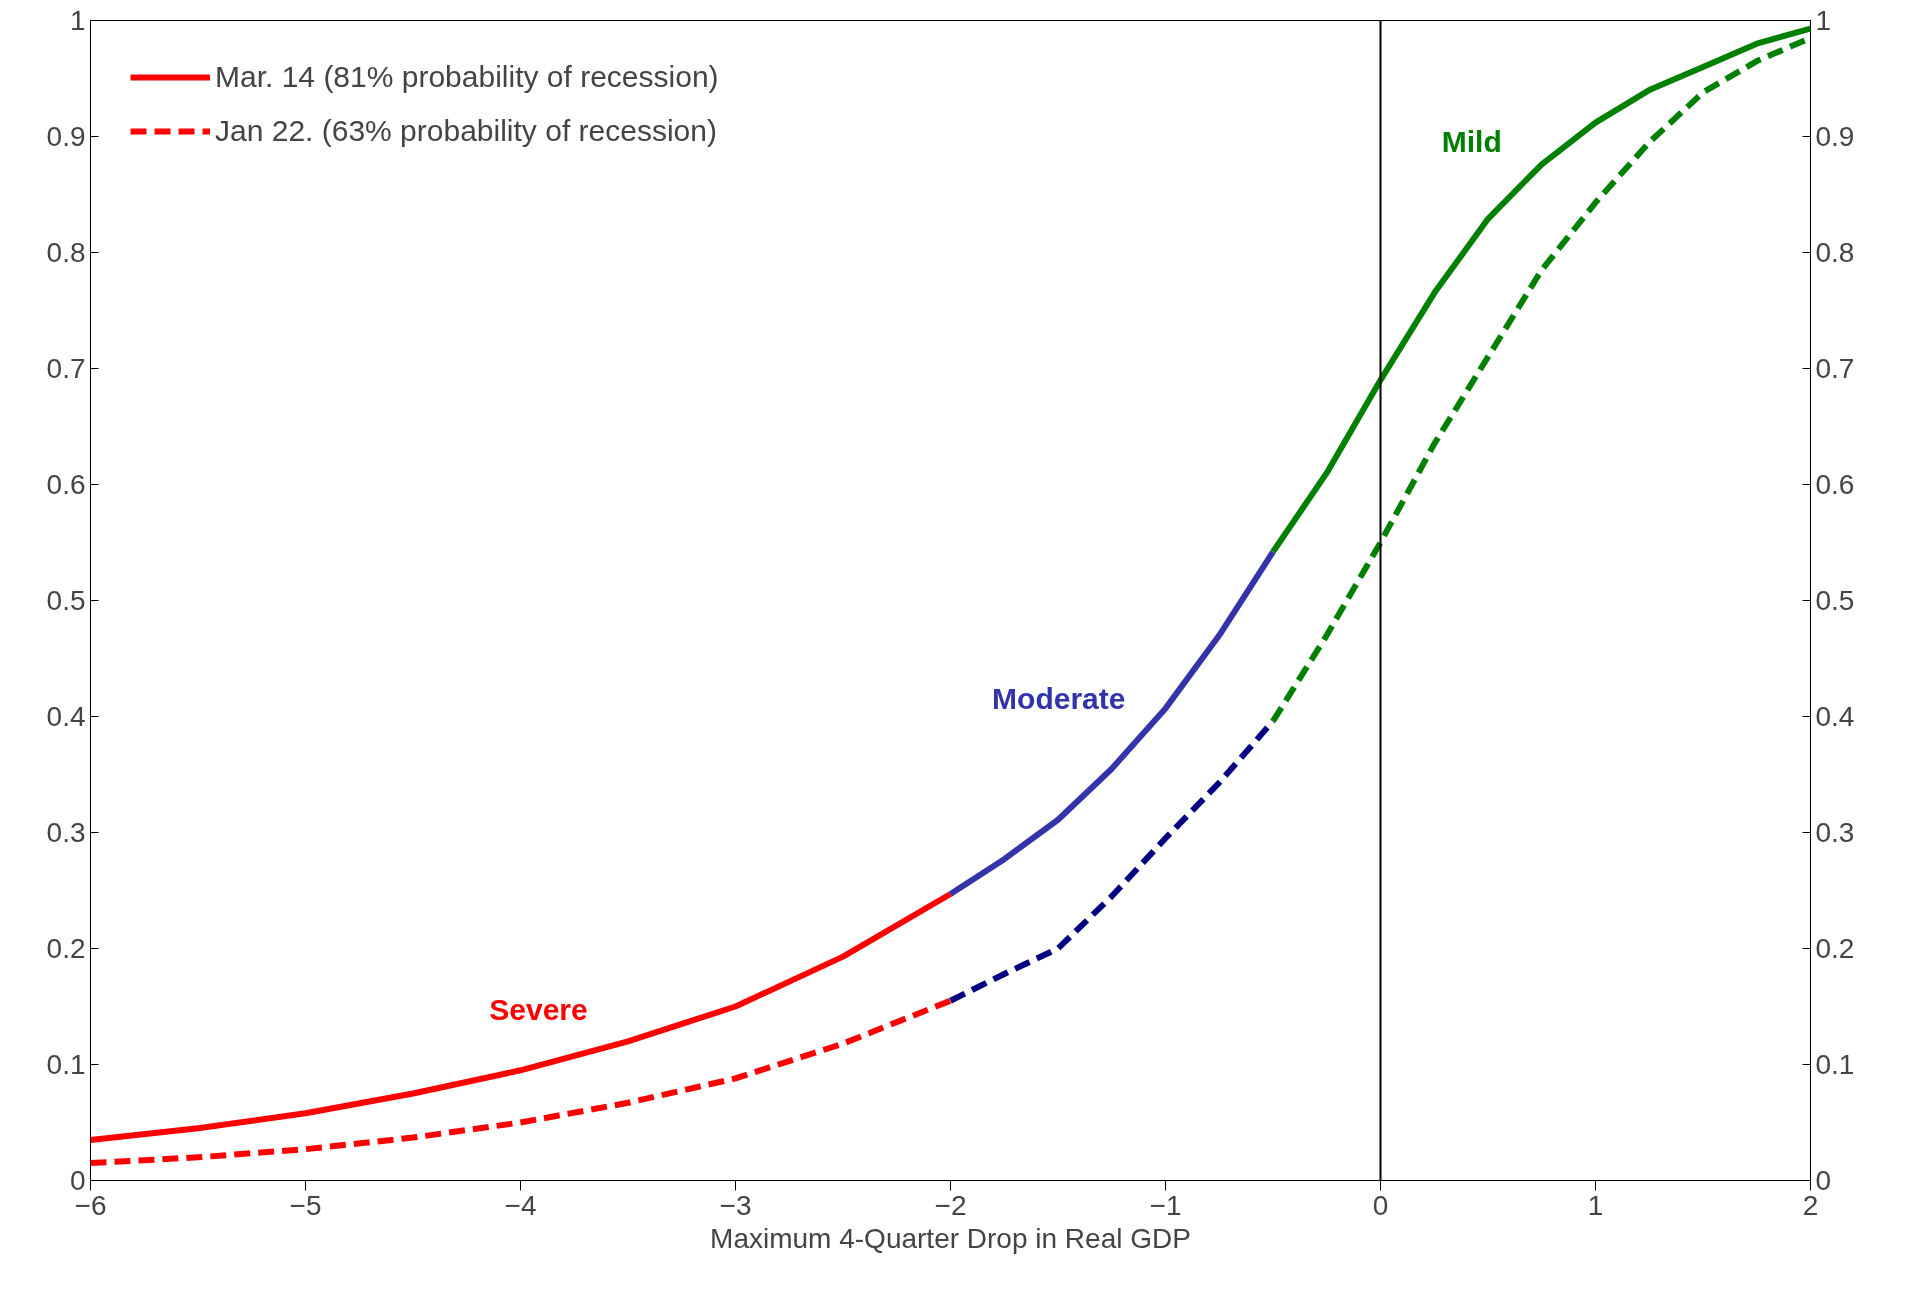  I want to click on y-tick-label: 1, so click(77, 20).